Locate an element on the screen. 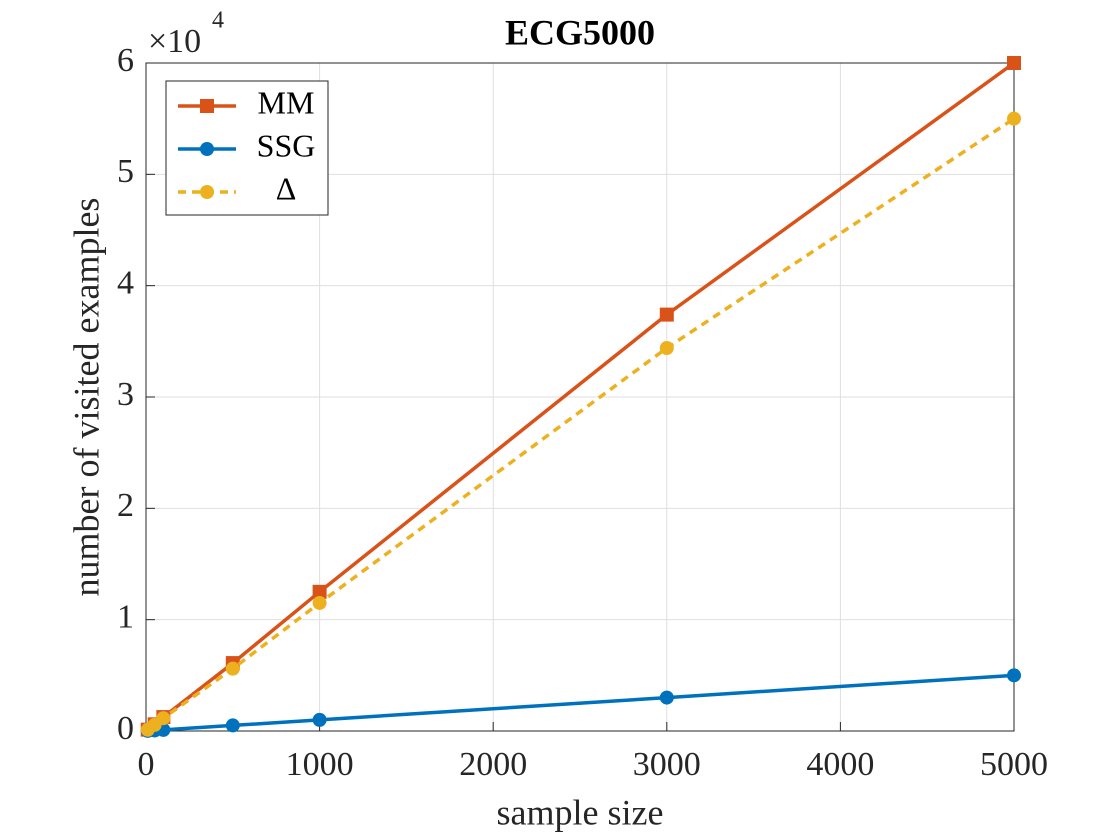 This screenshot has height=840, width=1120. y-tick-label: 1 is located at coordinates (125, 616).